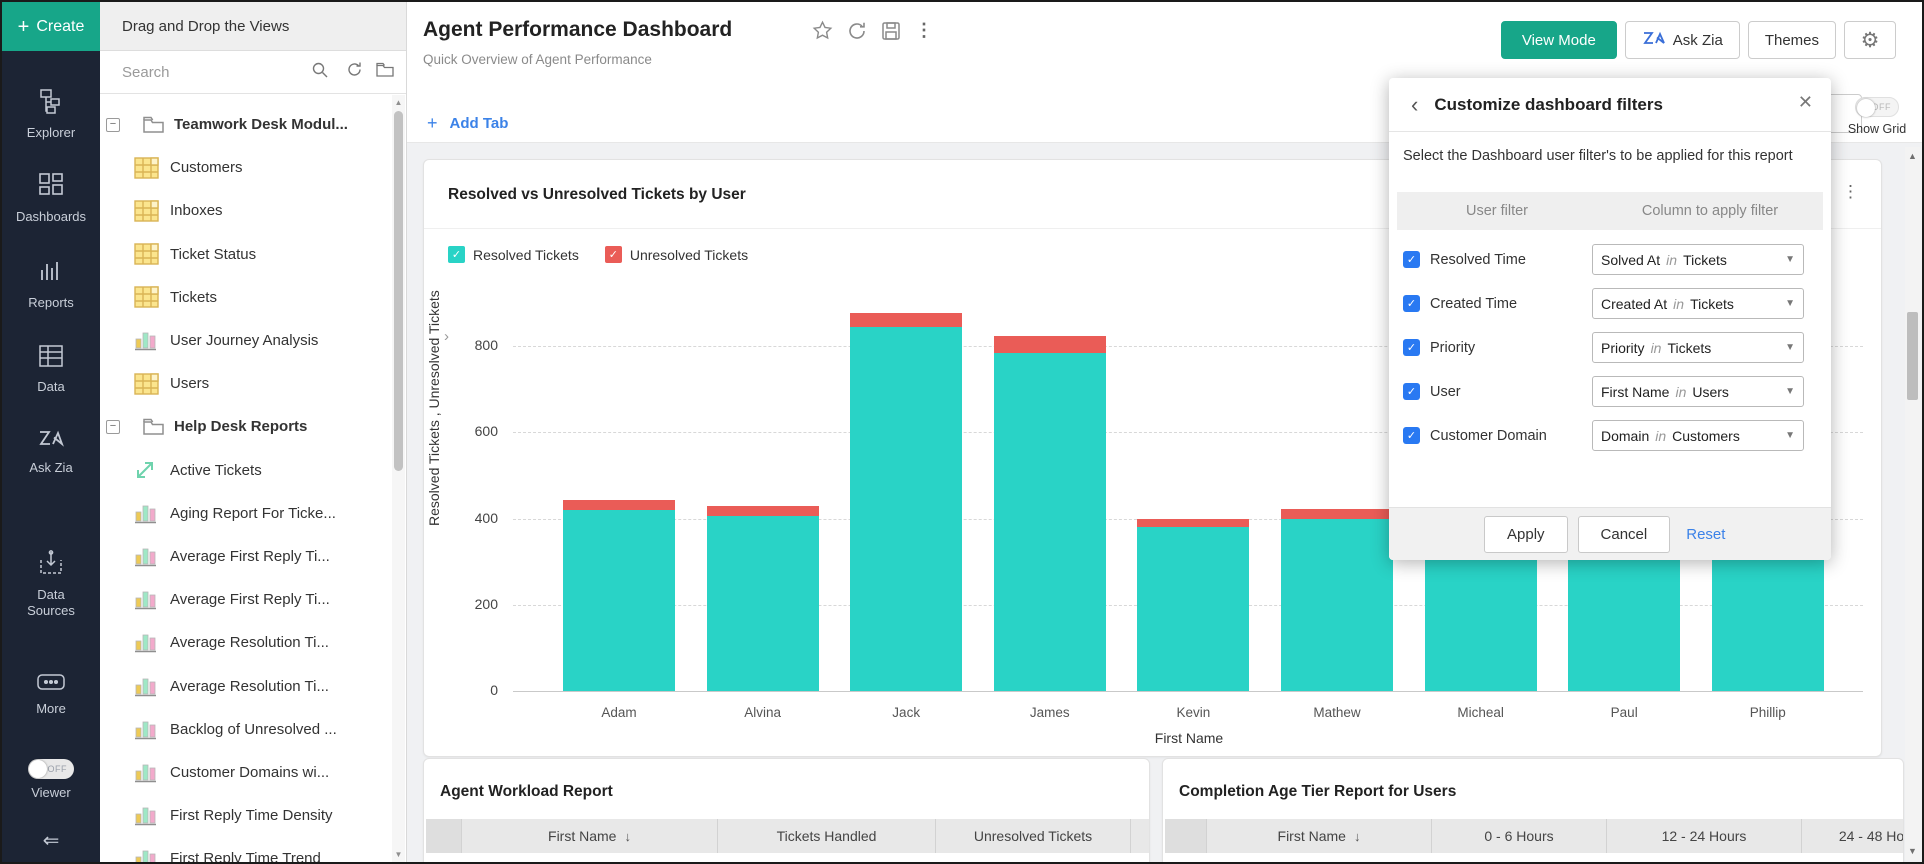 This screenshot has height=864, width=1924. What do you see at coordinates (906, 320) in the screenshot?
I see `bar-unresolved-jack` at bounding box center [906, 320].